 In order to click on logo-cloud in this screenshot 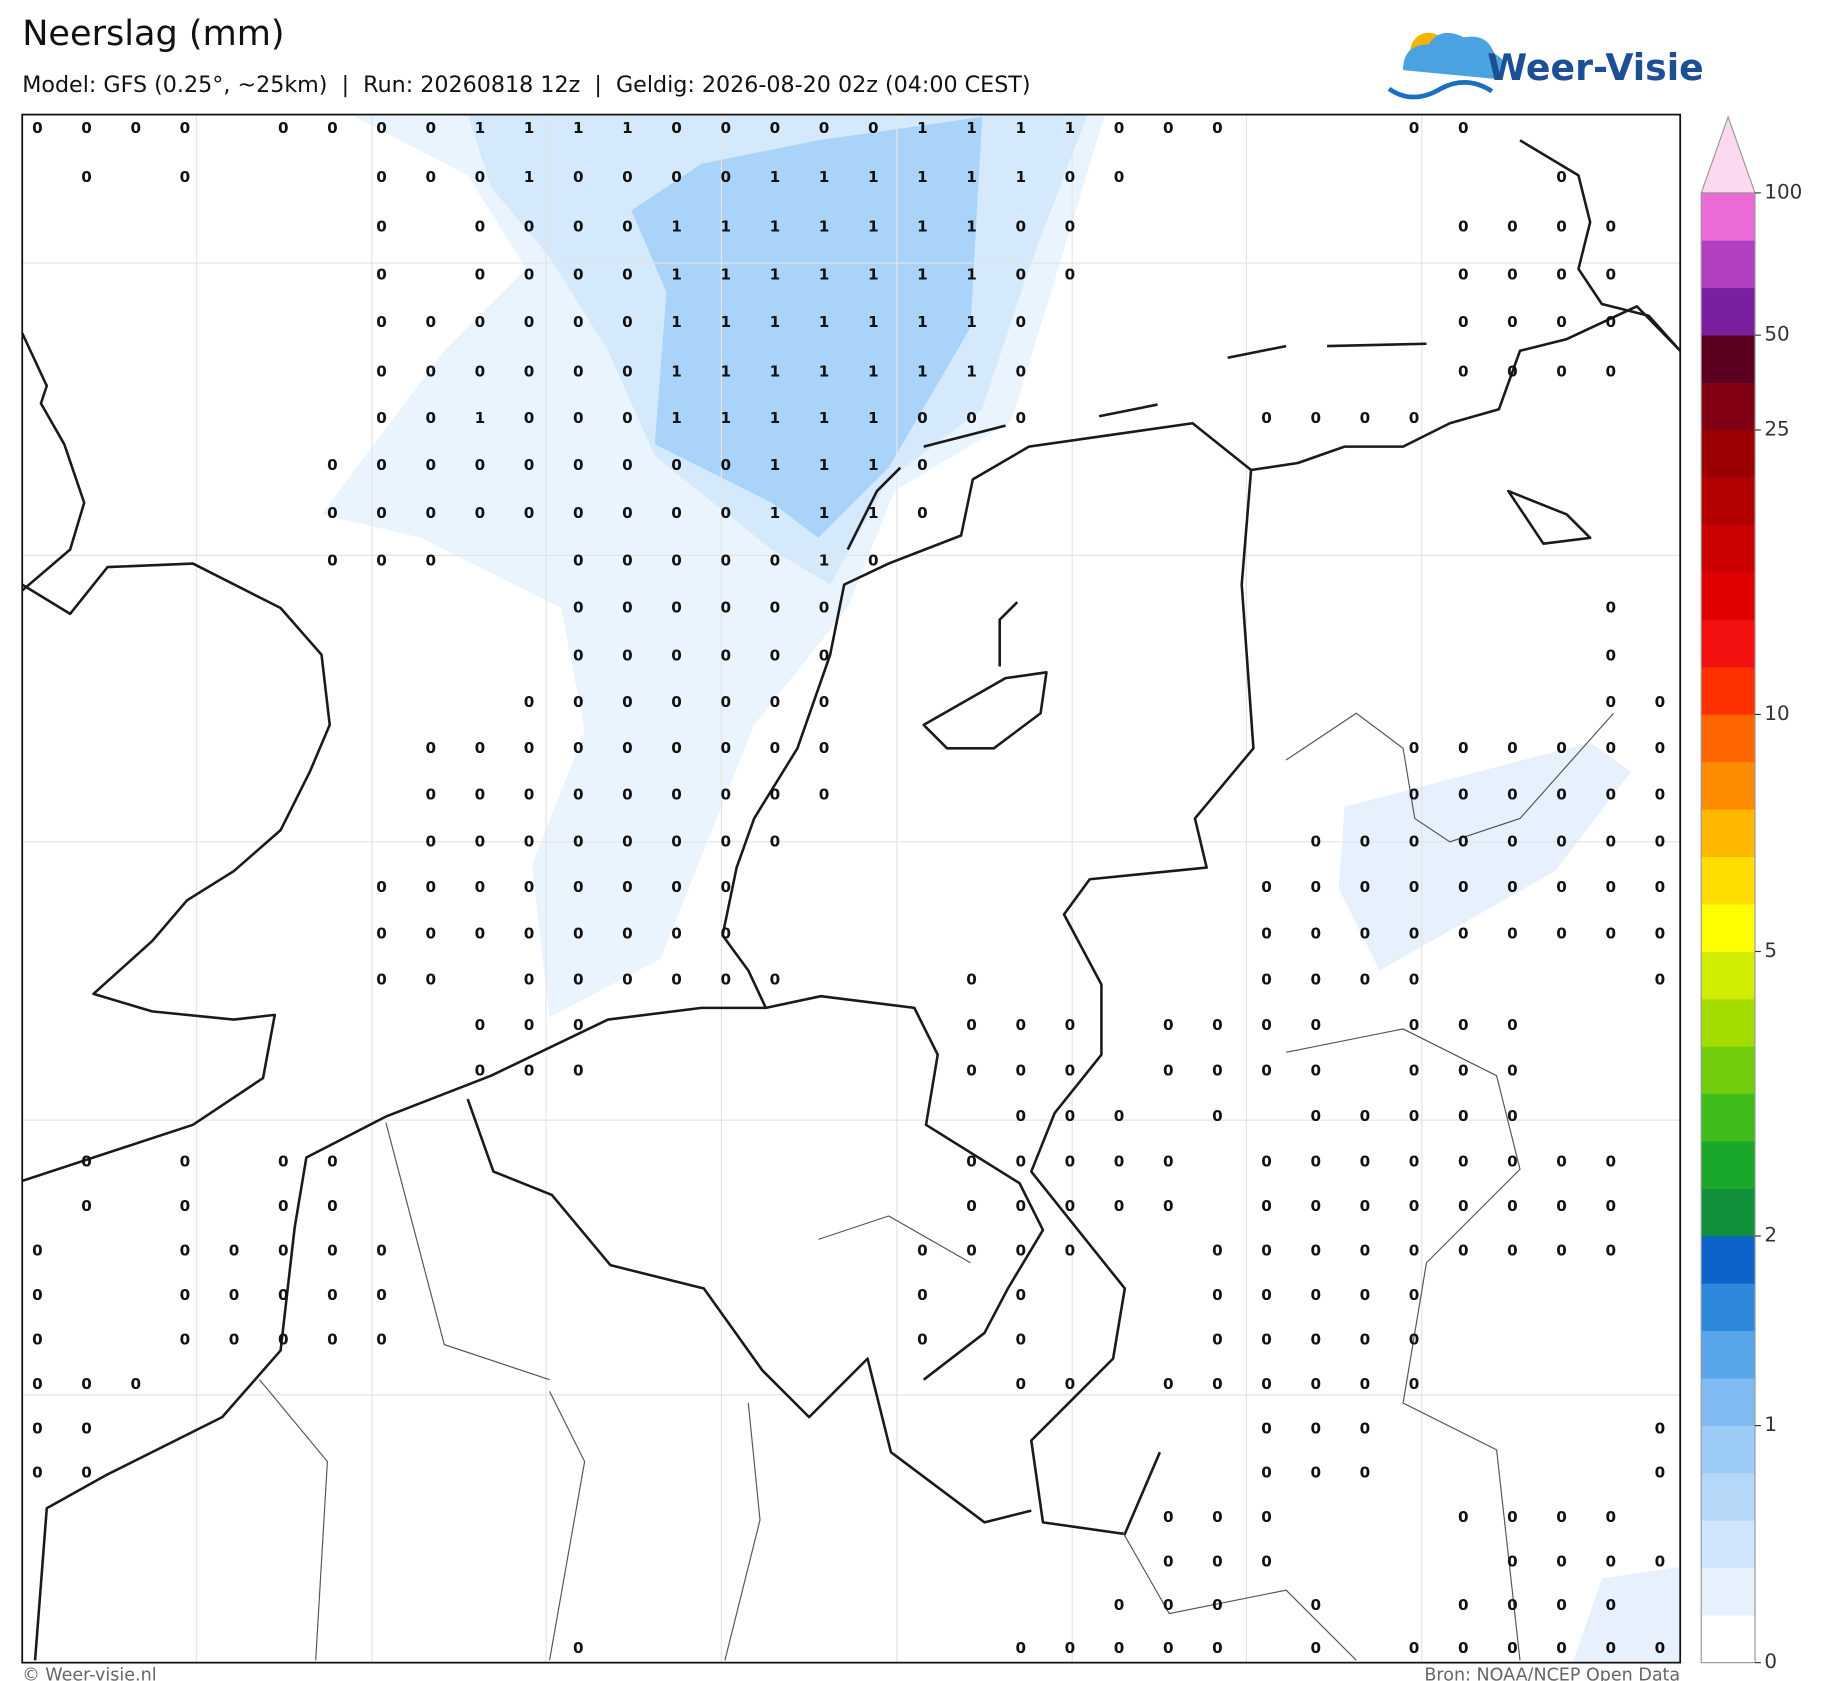, I will do `click(1454, 56)`.